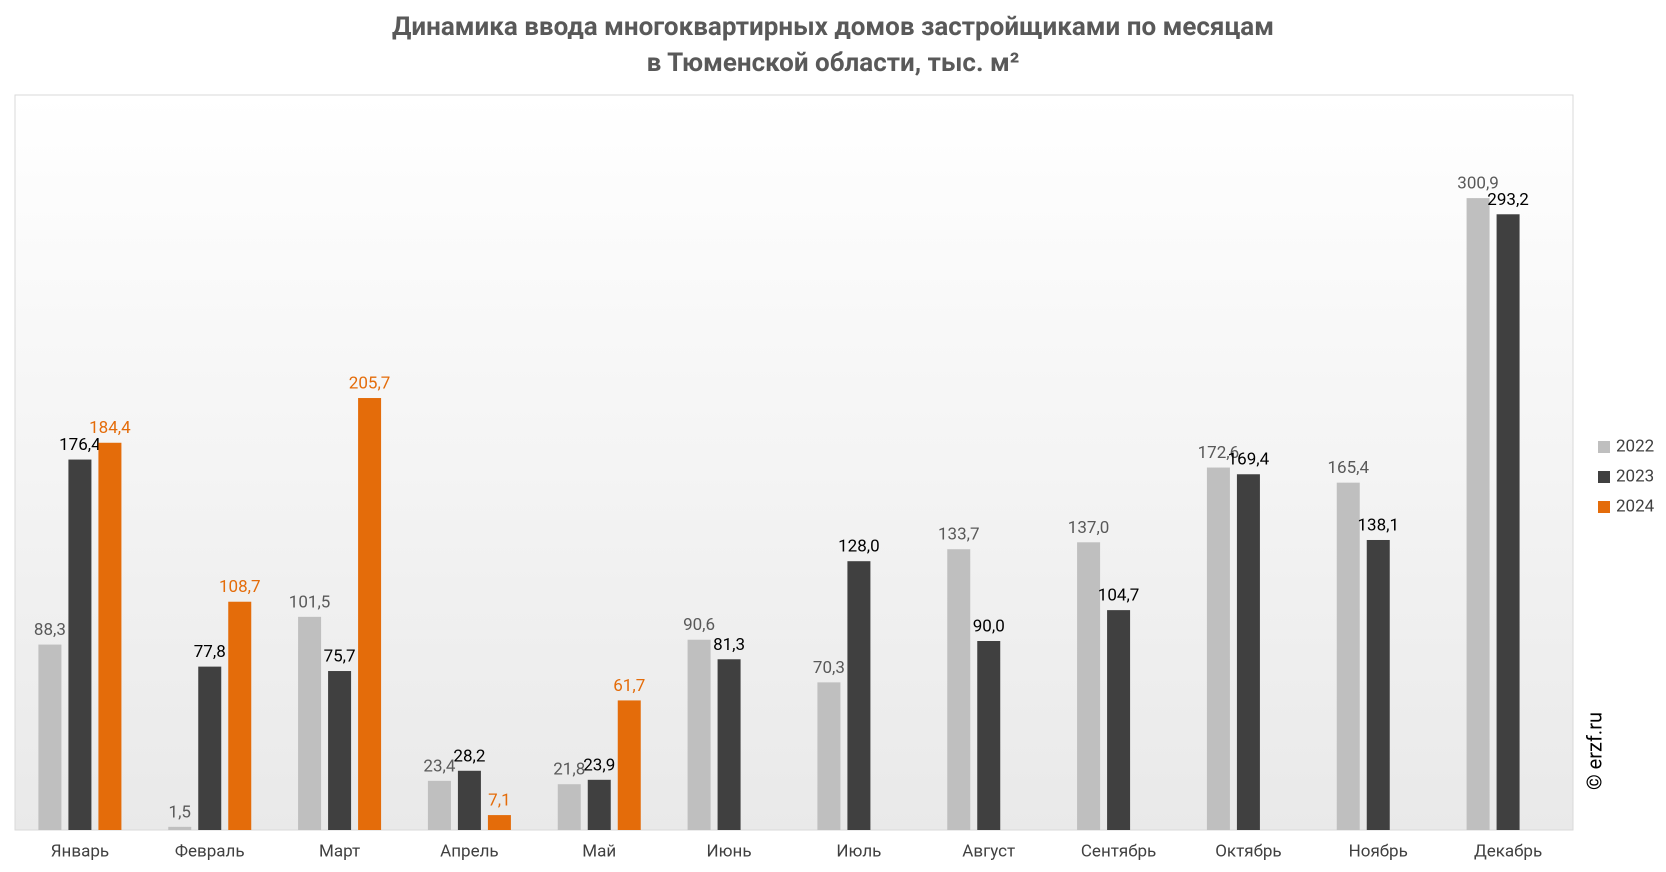  Describe the element at coordinates (833, 63) in the screenshot. I see `chart-title: в Тюменской области, тыс. м²` at that location.